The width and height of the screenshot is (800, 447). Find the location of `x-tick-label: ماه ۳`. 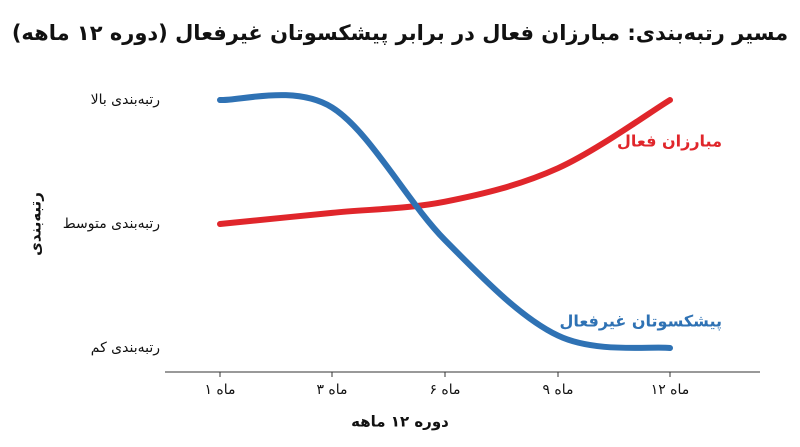

x-tick-label: ماه ۳ is located at coordinates (331, 390).